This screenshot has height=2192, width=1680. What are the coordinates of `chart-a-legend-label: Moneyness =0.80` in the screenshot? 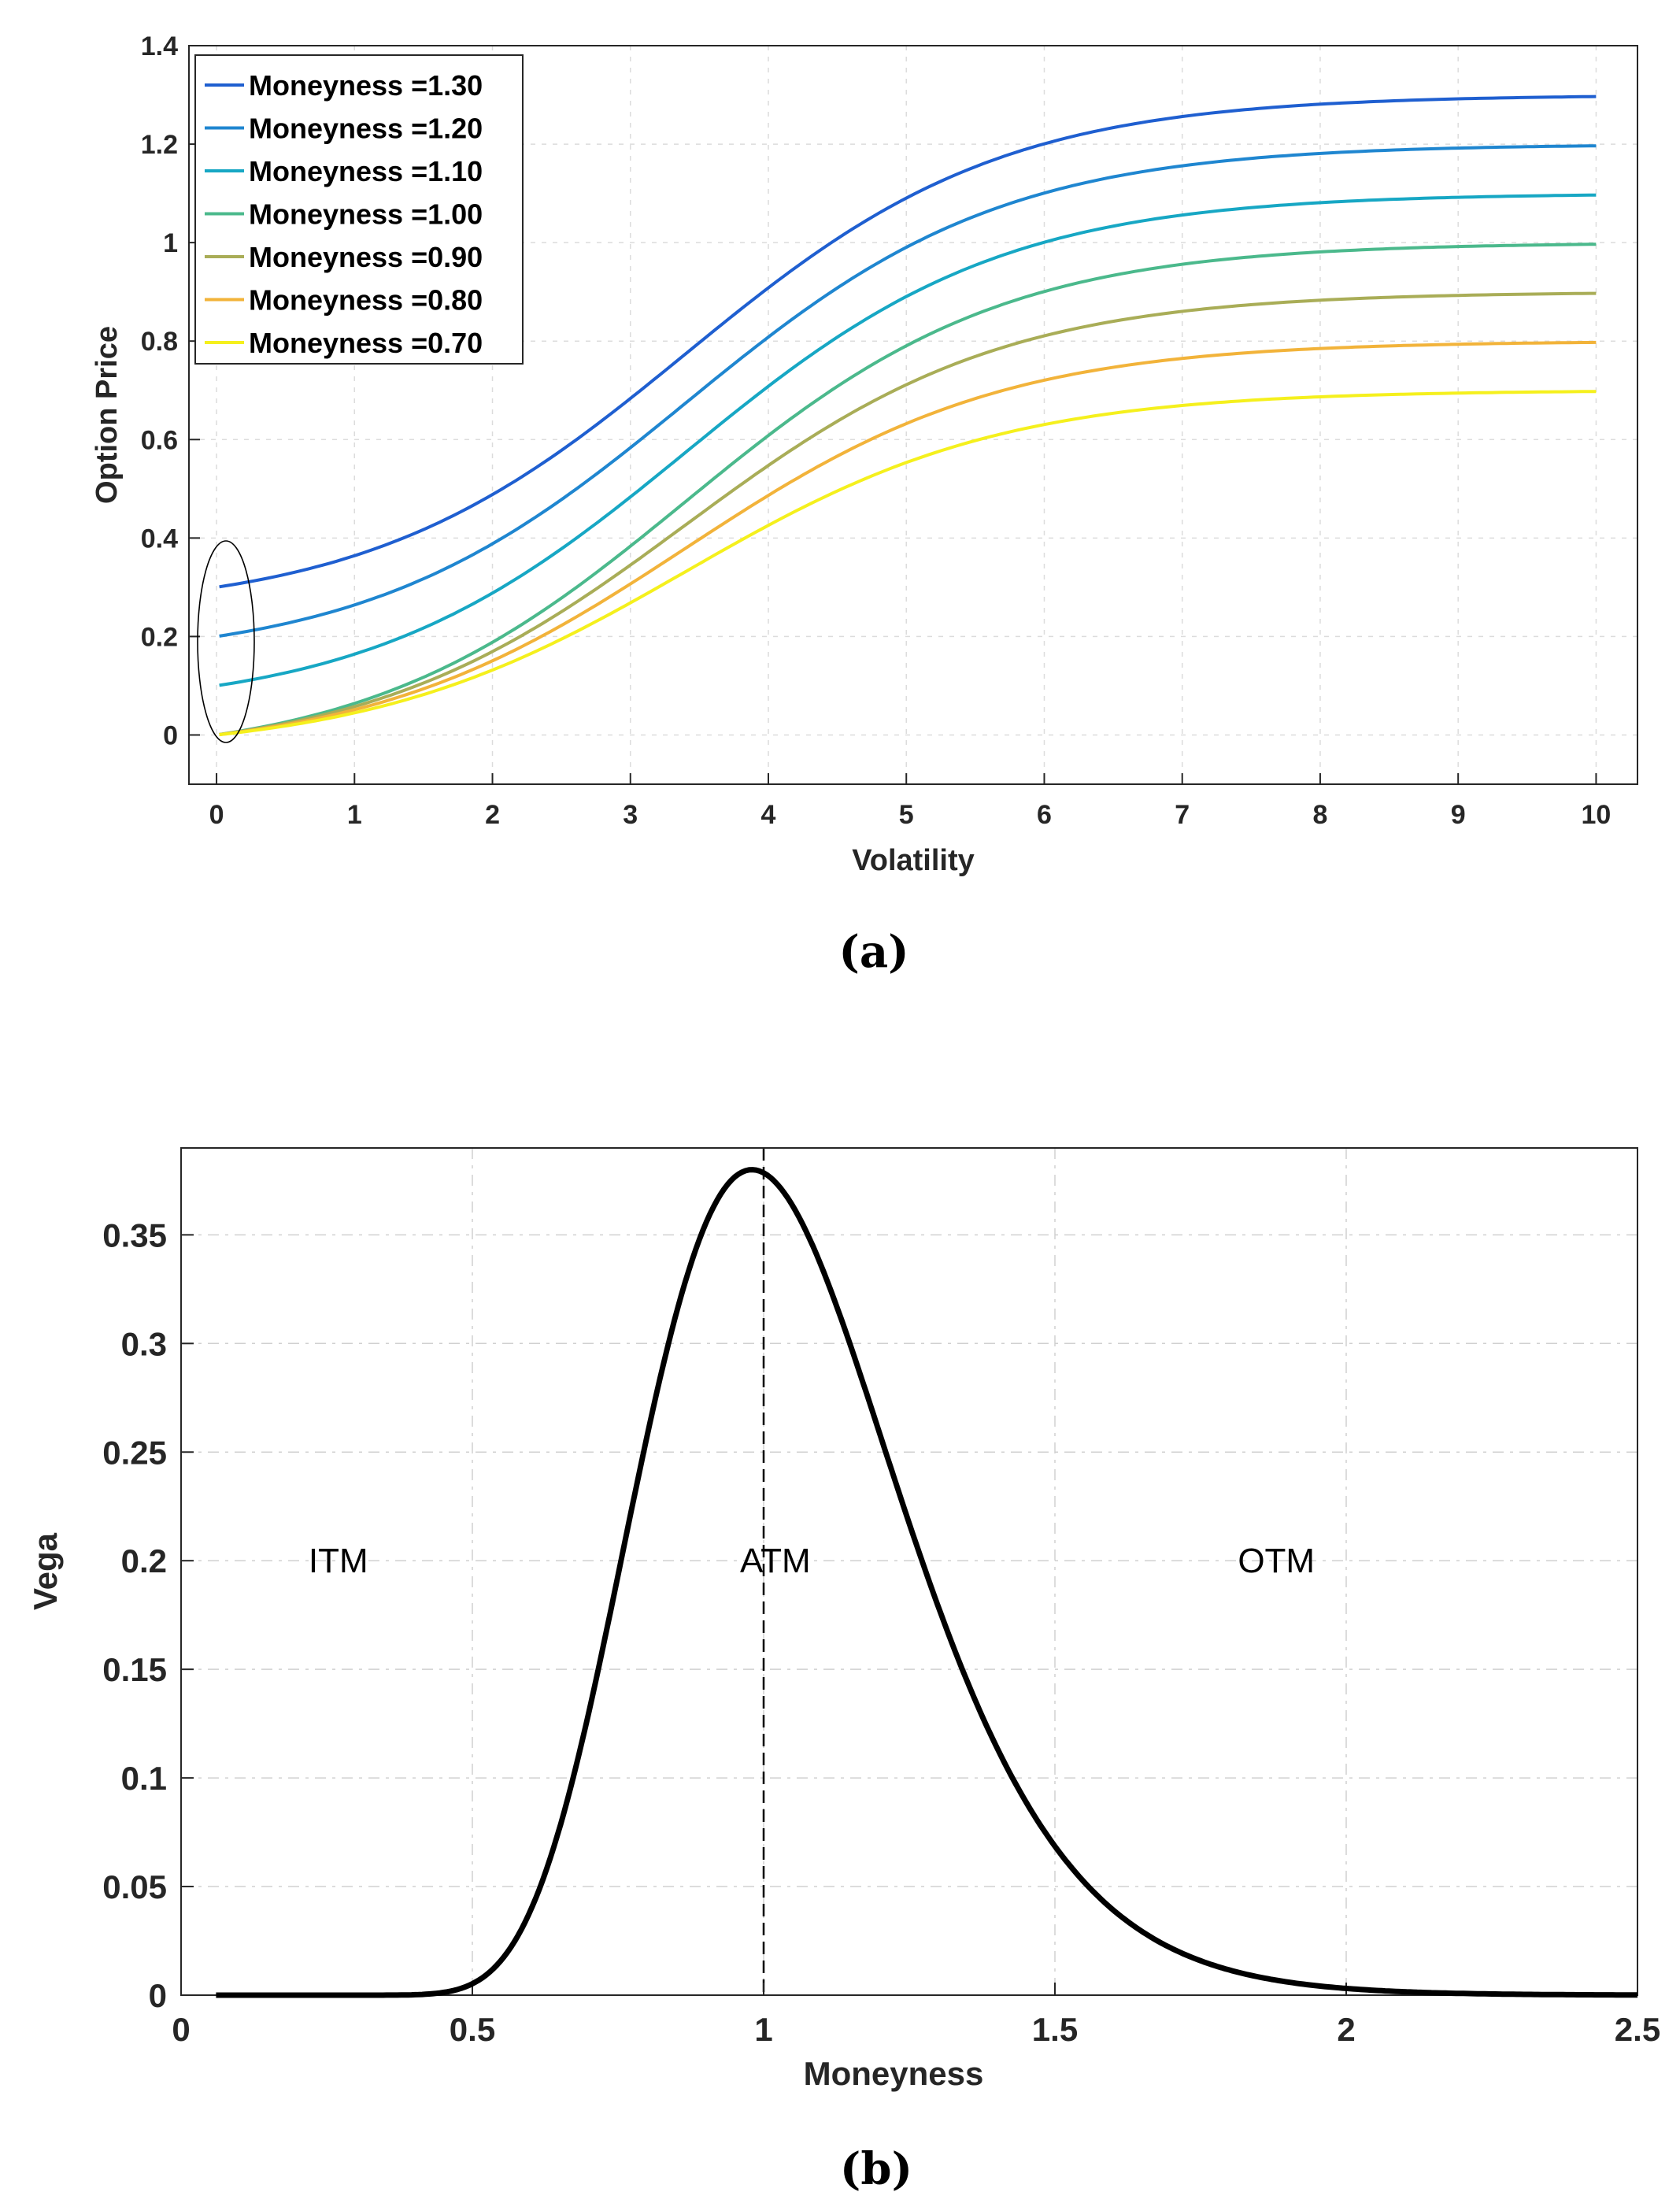 It's located at (366, 300).